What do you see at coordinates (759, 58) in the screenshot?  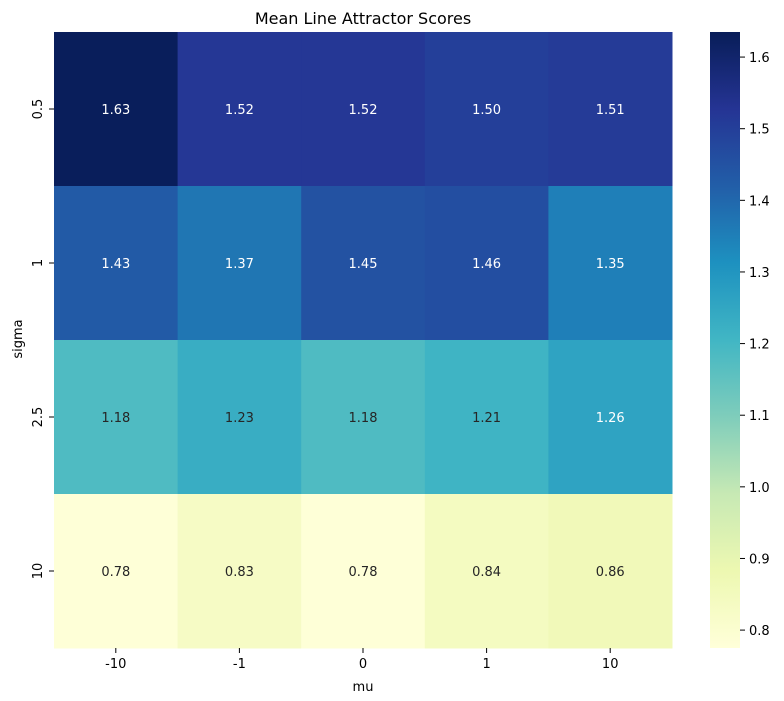 I see `colorbar-tick-label: 1.6` at bounding box center [759, 58].